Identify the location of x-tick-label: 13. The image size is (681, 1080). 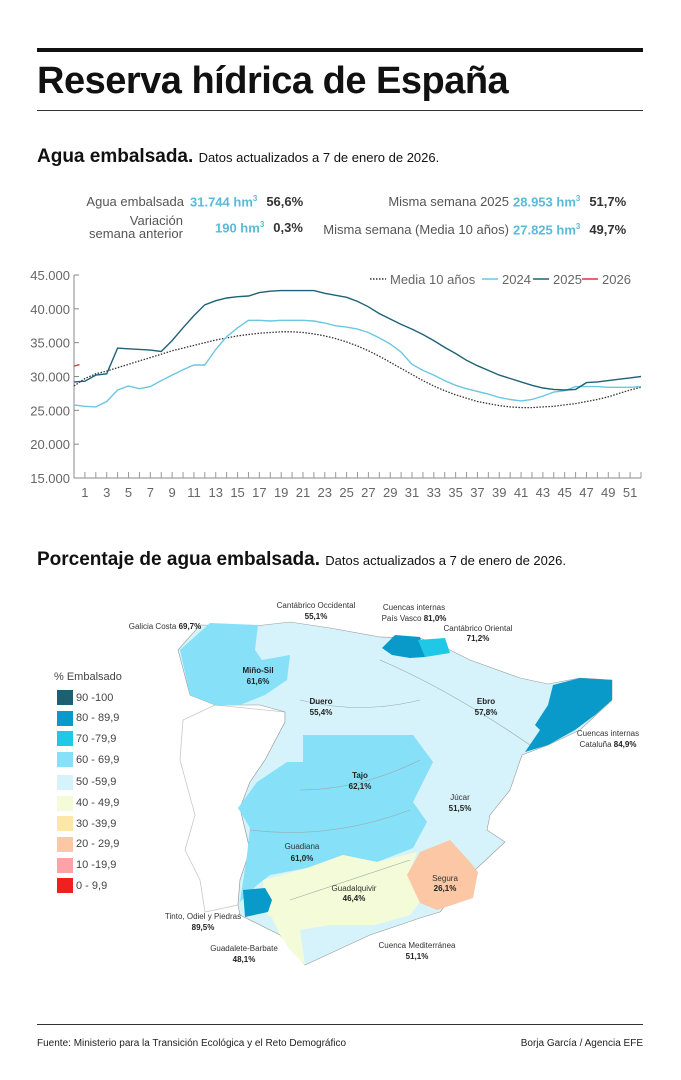
(216, 492).